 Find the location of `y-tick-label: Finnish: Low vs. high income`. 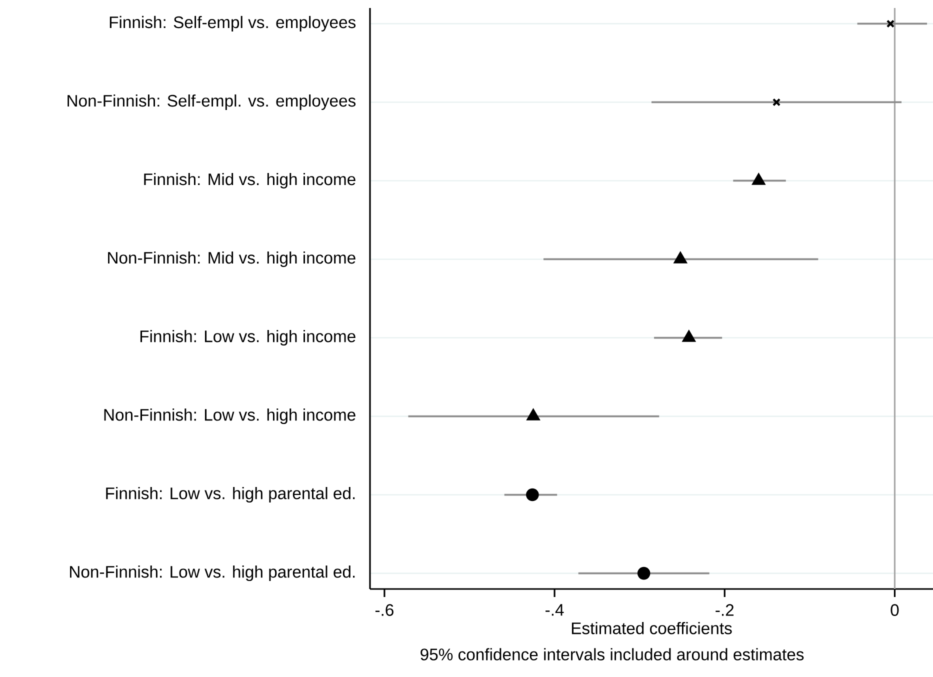

y-tick-label: Finnish: Low vs. high income is located at coordinates (248, 338).